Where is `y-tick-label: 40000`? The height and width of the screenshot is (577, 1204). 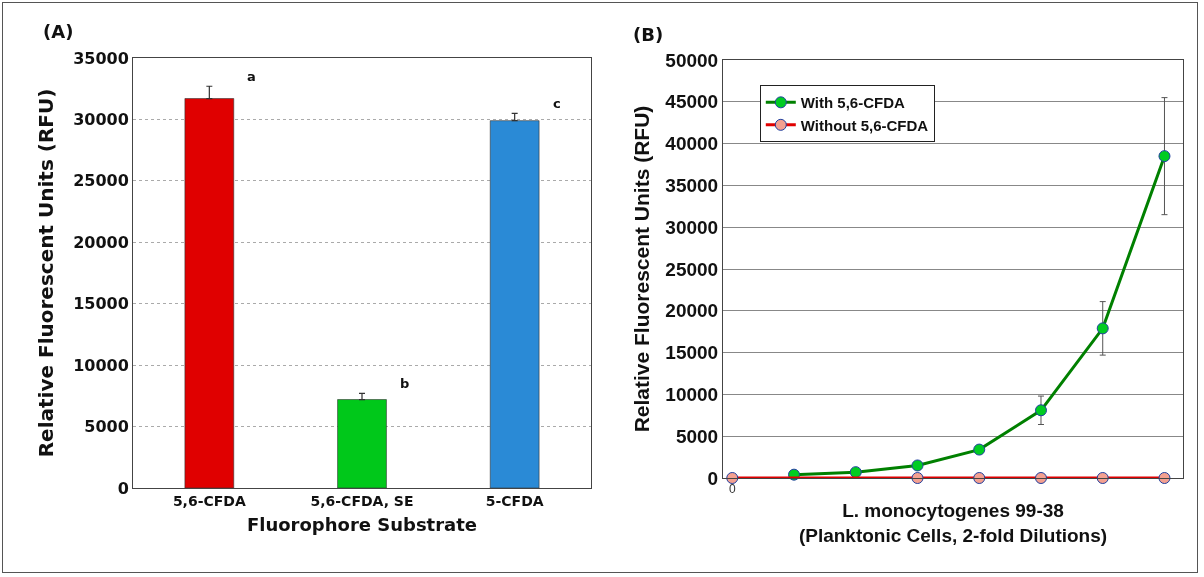
y-tick-label: 40000 is located at coordinates (692, 144).